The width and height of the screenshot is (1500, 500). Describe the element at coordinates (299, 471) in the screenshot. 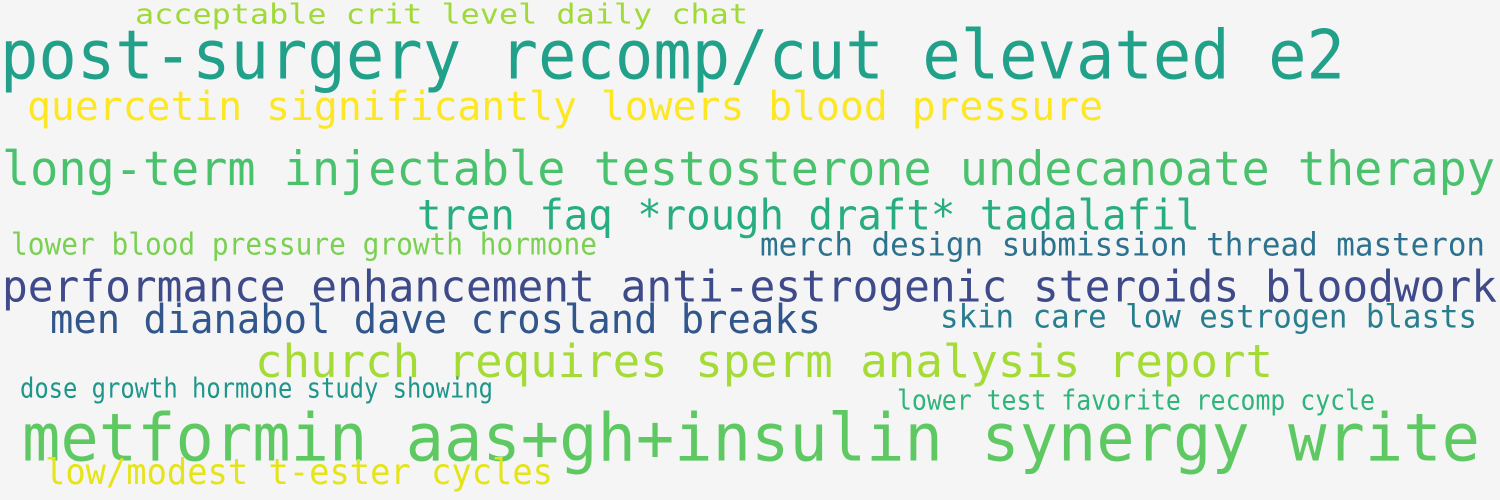

I see `phrase-low-modest-t-ester: low/modest t-ester cycles` at that location.